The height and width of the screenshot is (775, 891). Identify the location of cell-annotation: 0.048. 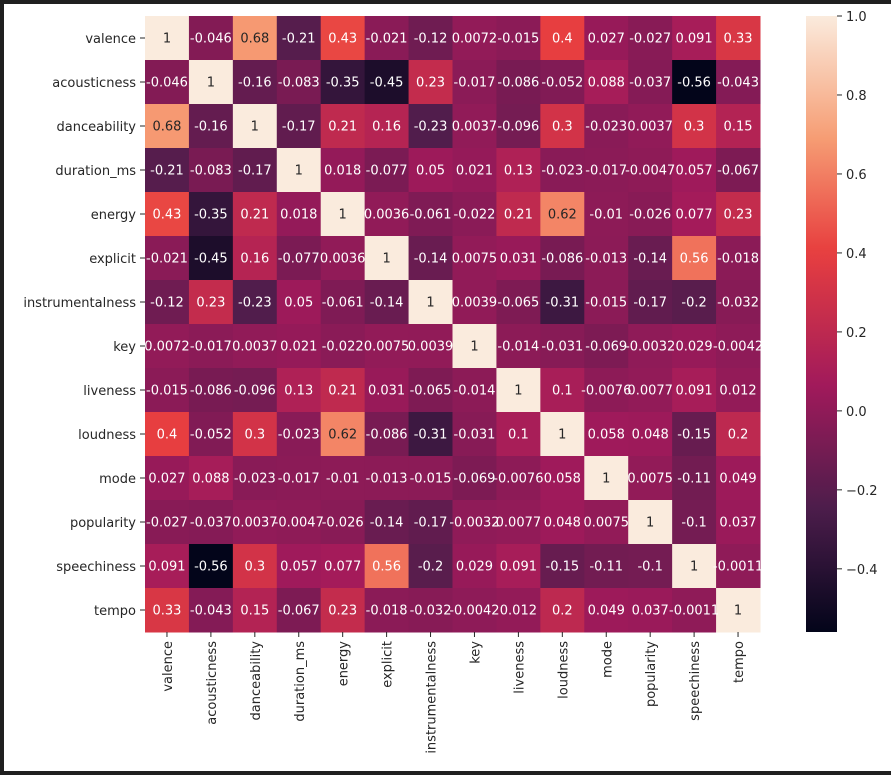
(650, 435).